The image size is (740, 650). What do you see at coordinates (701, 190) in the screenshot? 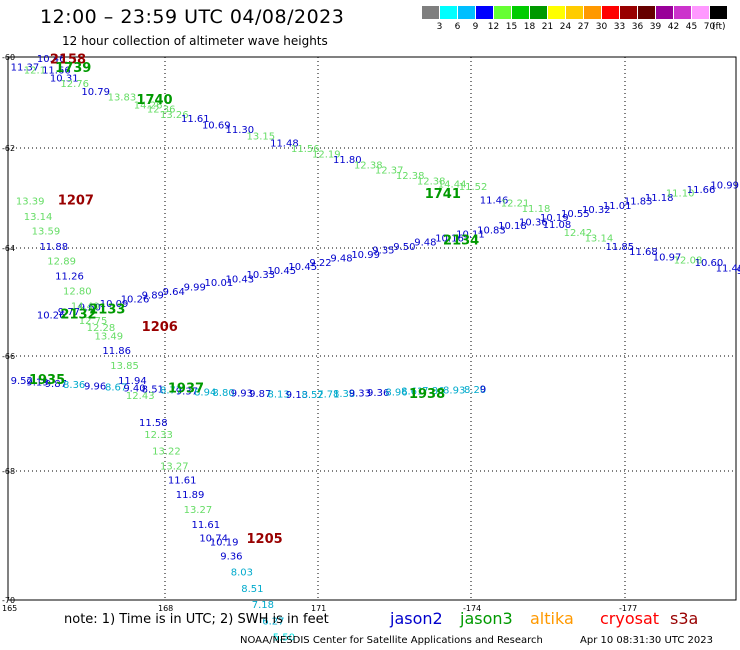
I see `wave-height-label: 11.66` at bounding box center [701, 190].